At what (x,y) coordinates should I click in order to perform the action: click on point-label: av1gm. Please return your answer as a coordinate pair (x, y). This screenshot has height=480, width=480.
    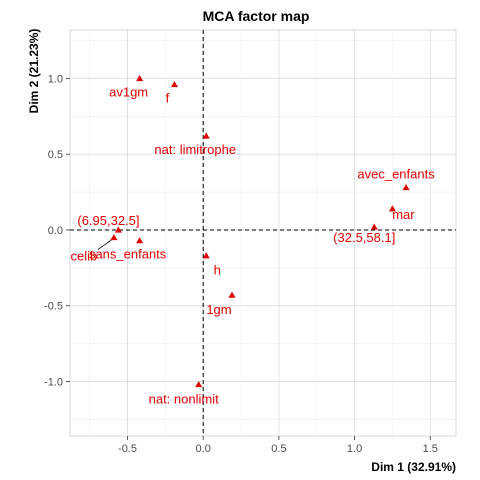
    Looking at the image, I should click on (128, 91).